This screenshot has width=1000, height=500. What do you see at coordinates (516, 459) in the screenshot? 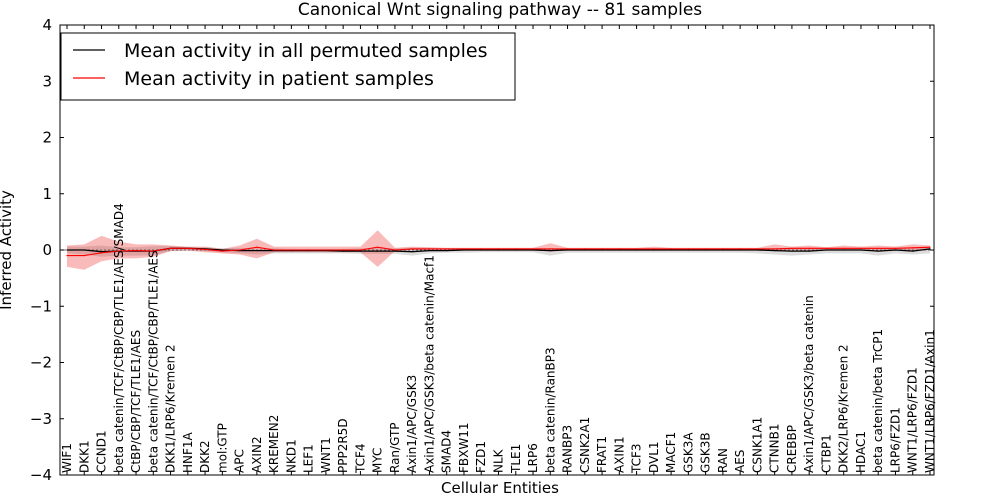
I see `category-label-26: TLE1` at bounding box center [516, 459].